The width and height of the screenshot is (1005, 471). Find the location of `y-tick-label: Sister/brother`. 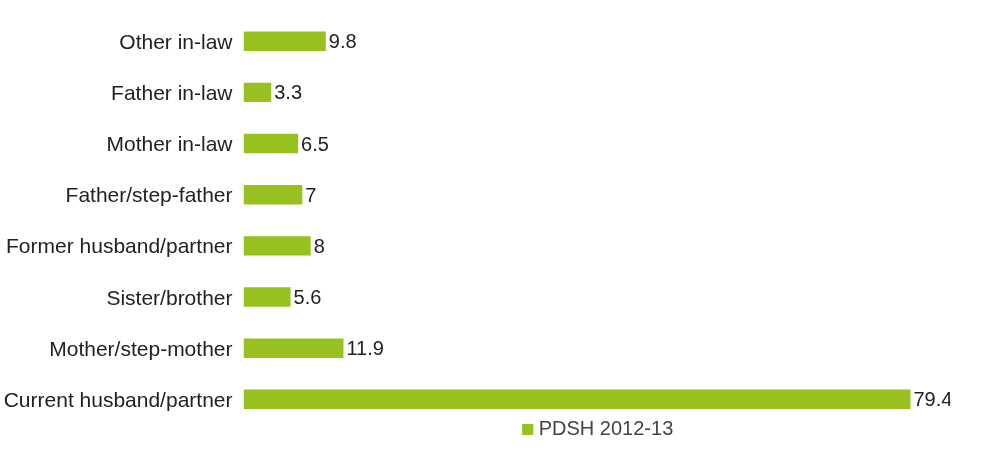

y-tick-label: Sister/brother is located at coordinates (169, 297).